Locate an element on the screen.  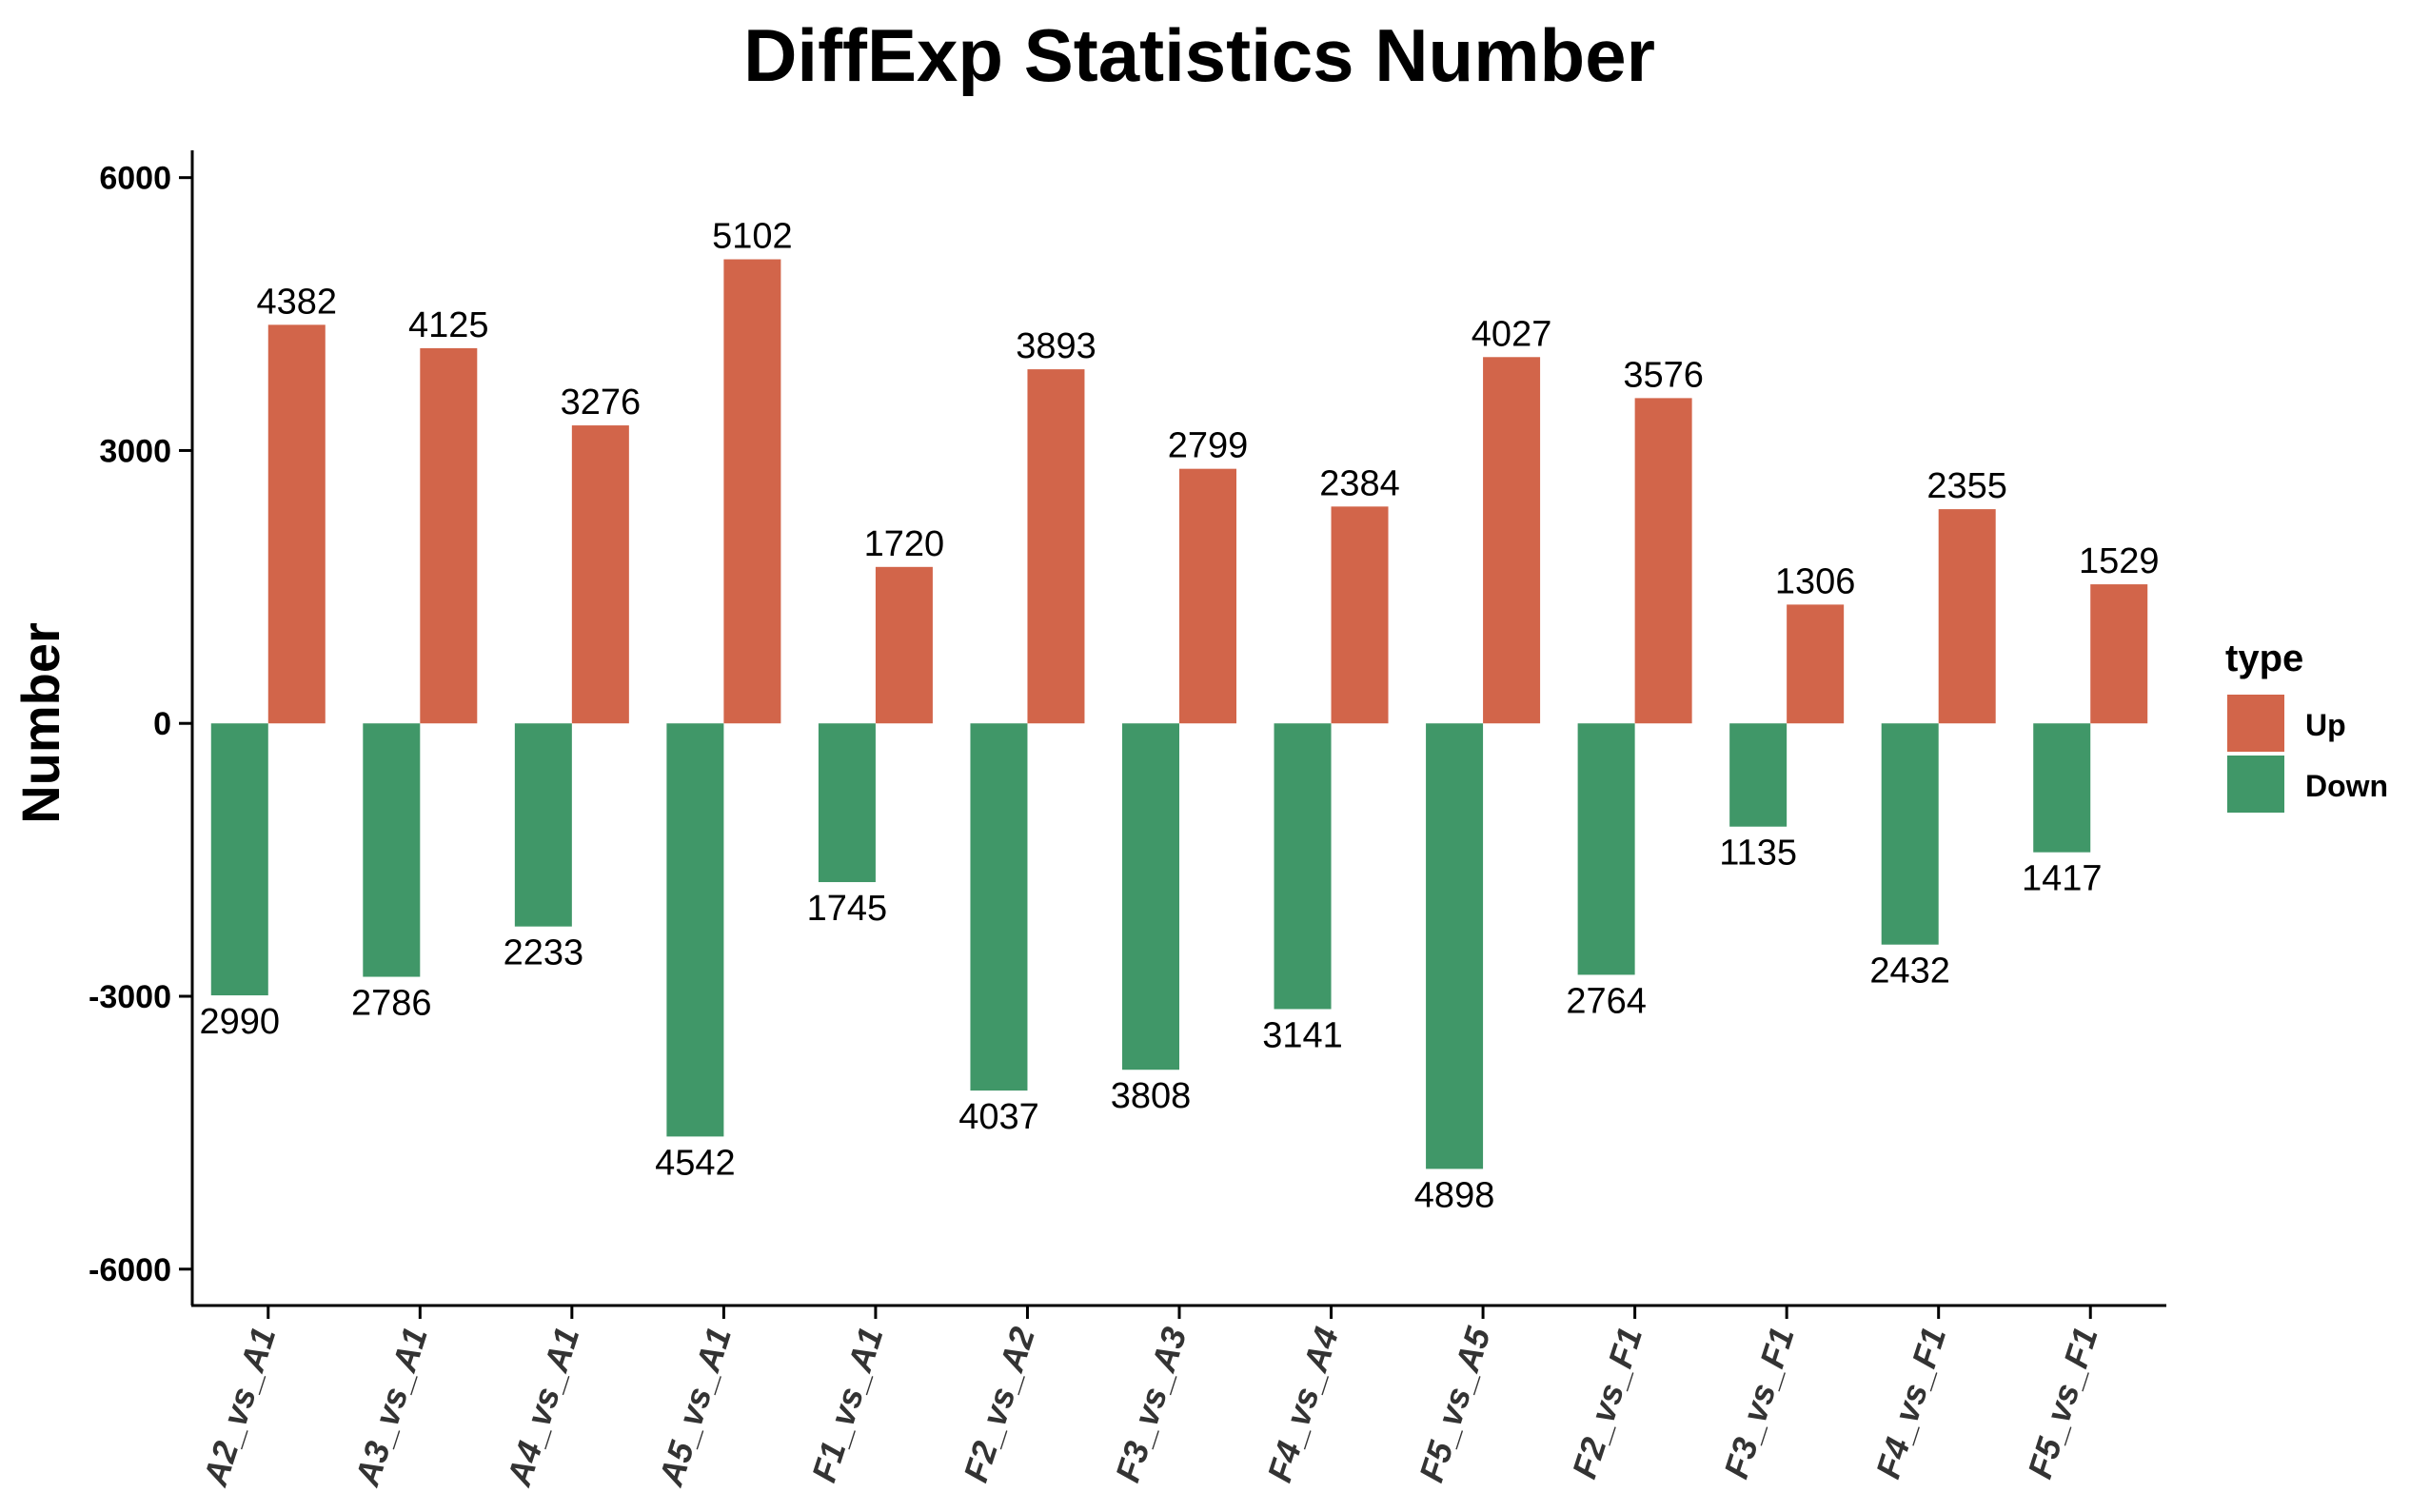
data-label-up: 4027 is located at coordinates (1512, 334).